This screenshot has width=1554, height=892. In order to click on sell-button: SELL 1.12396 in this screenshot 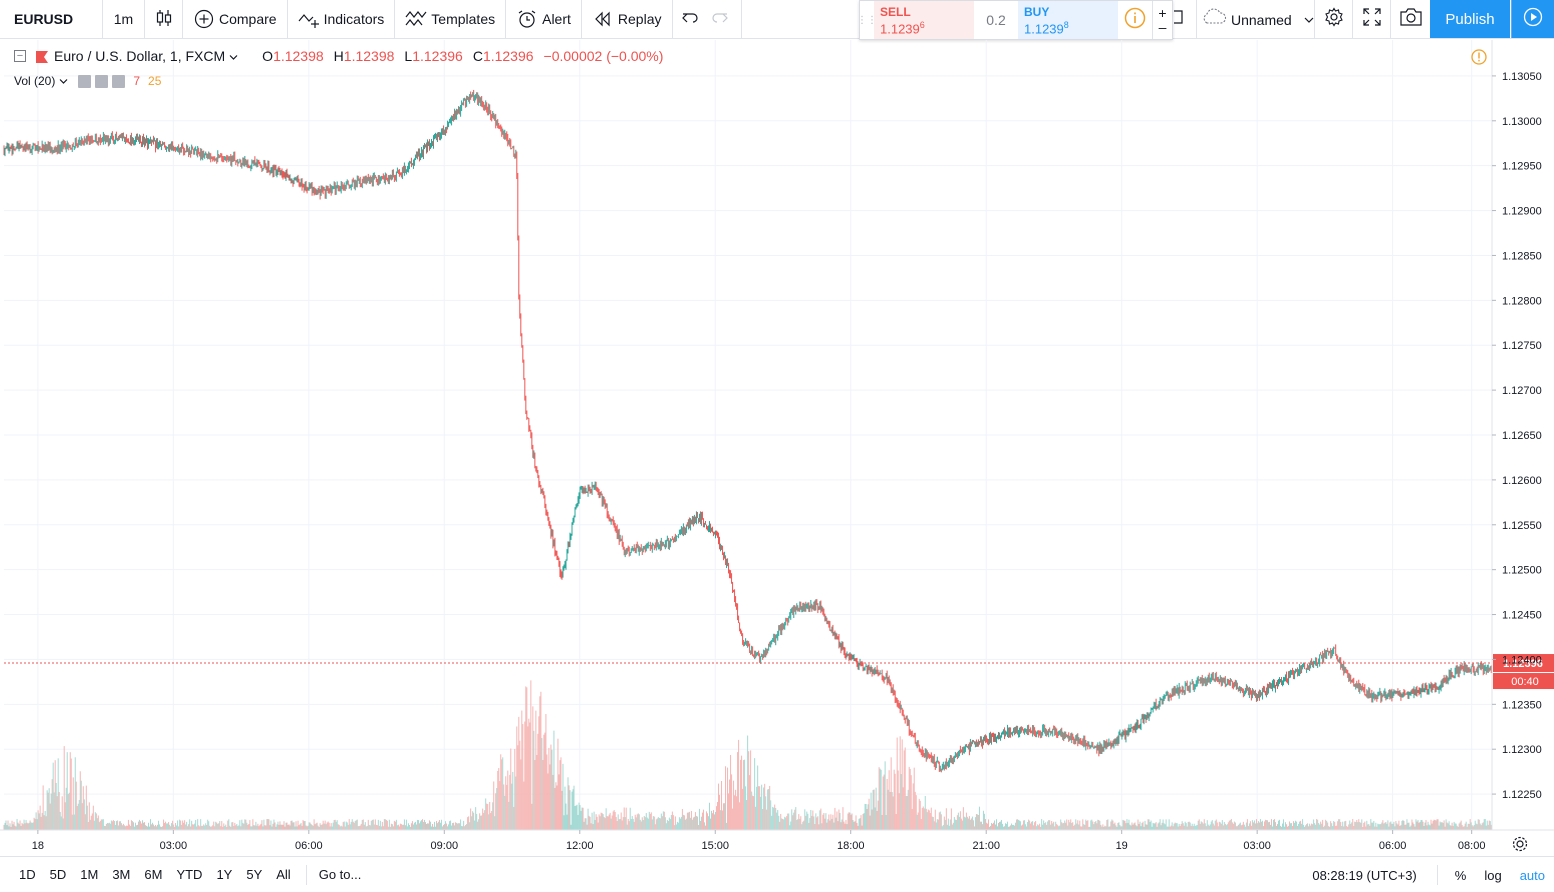, I will do `click(924, 20)`.